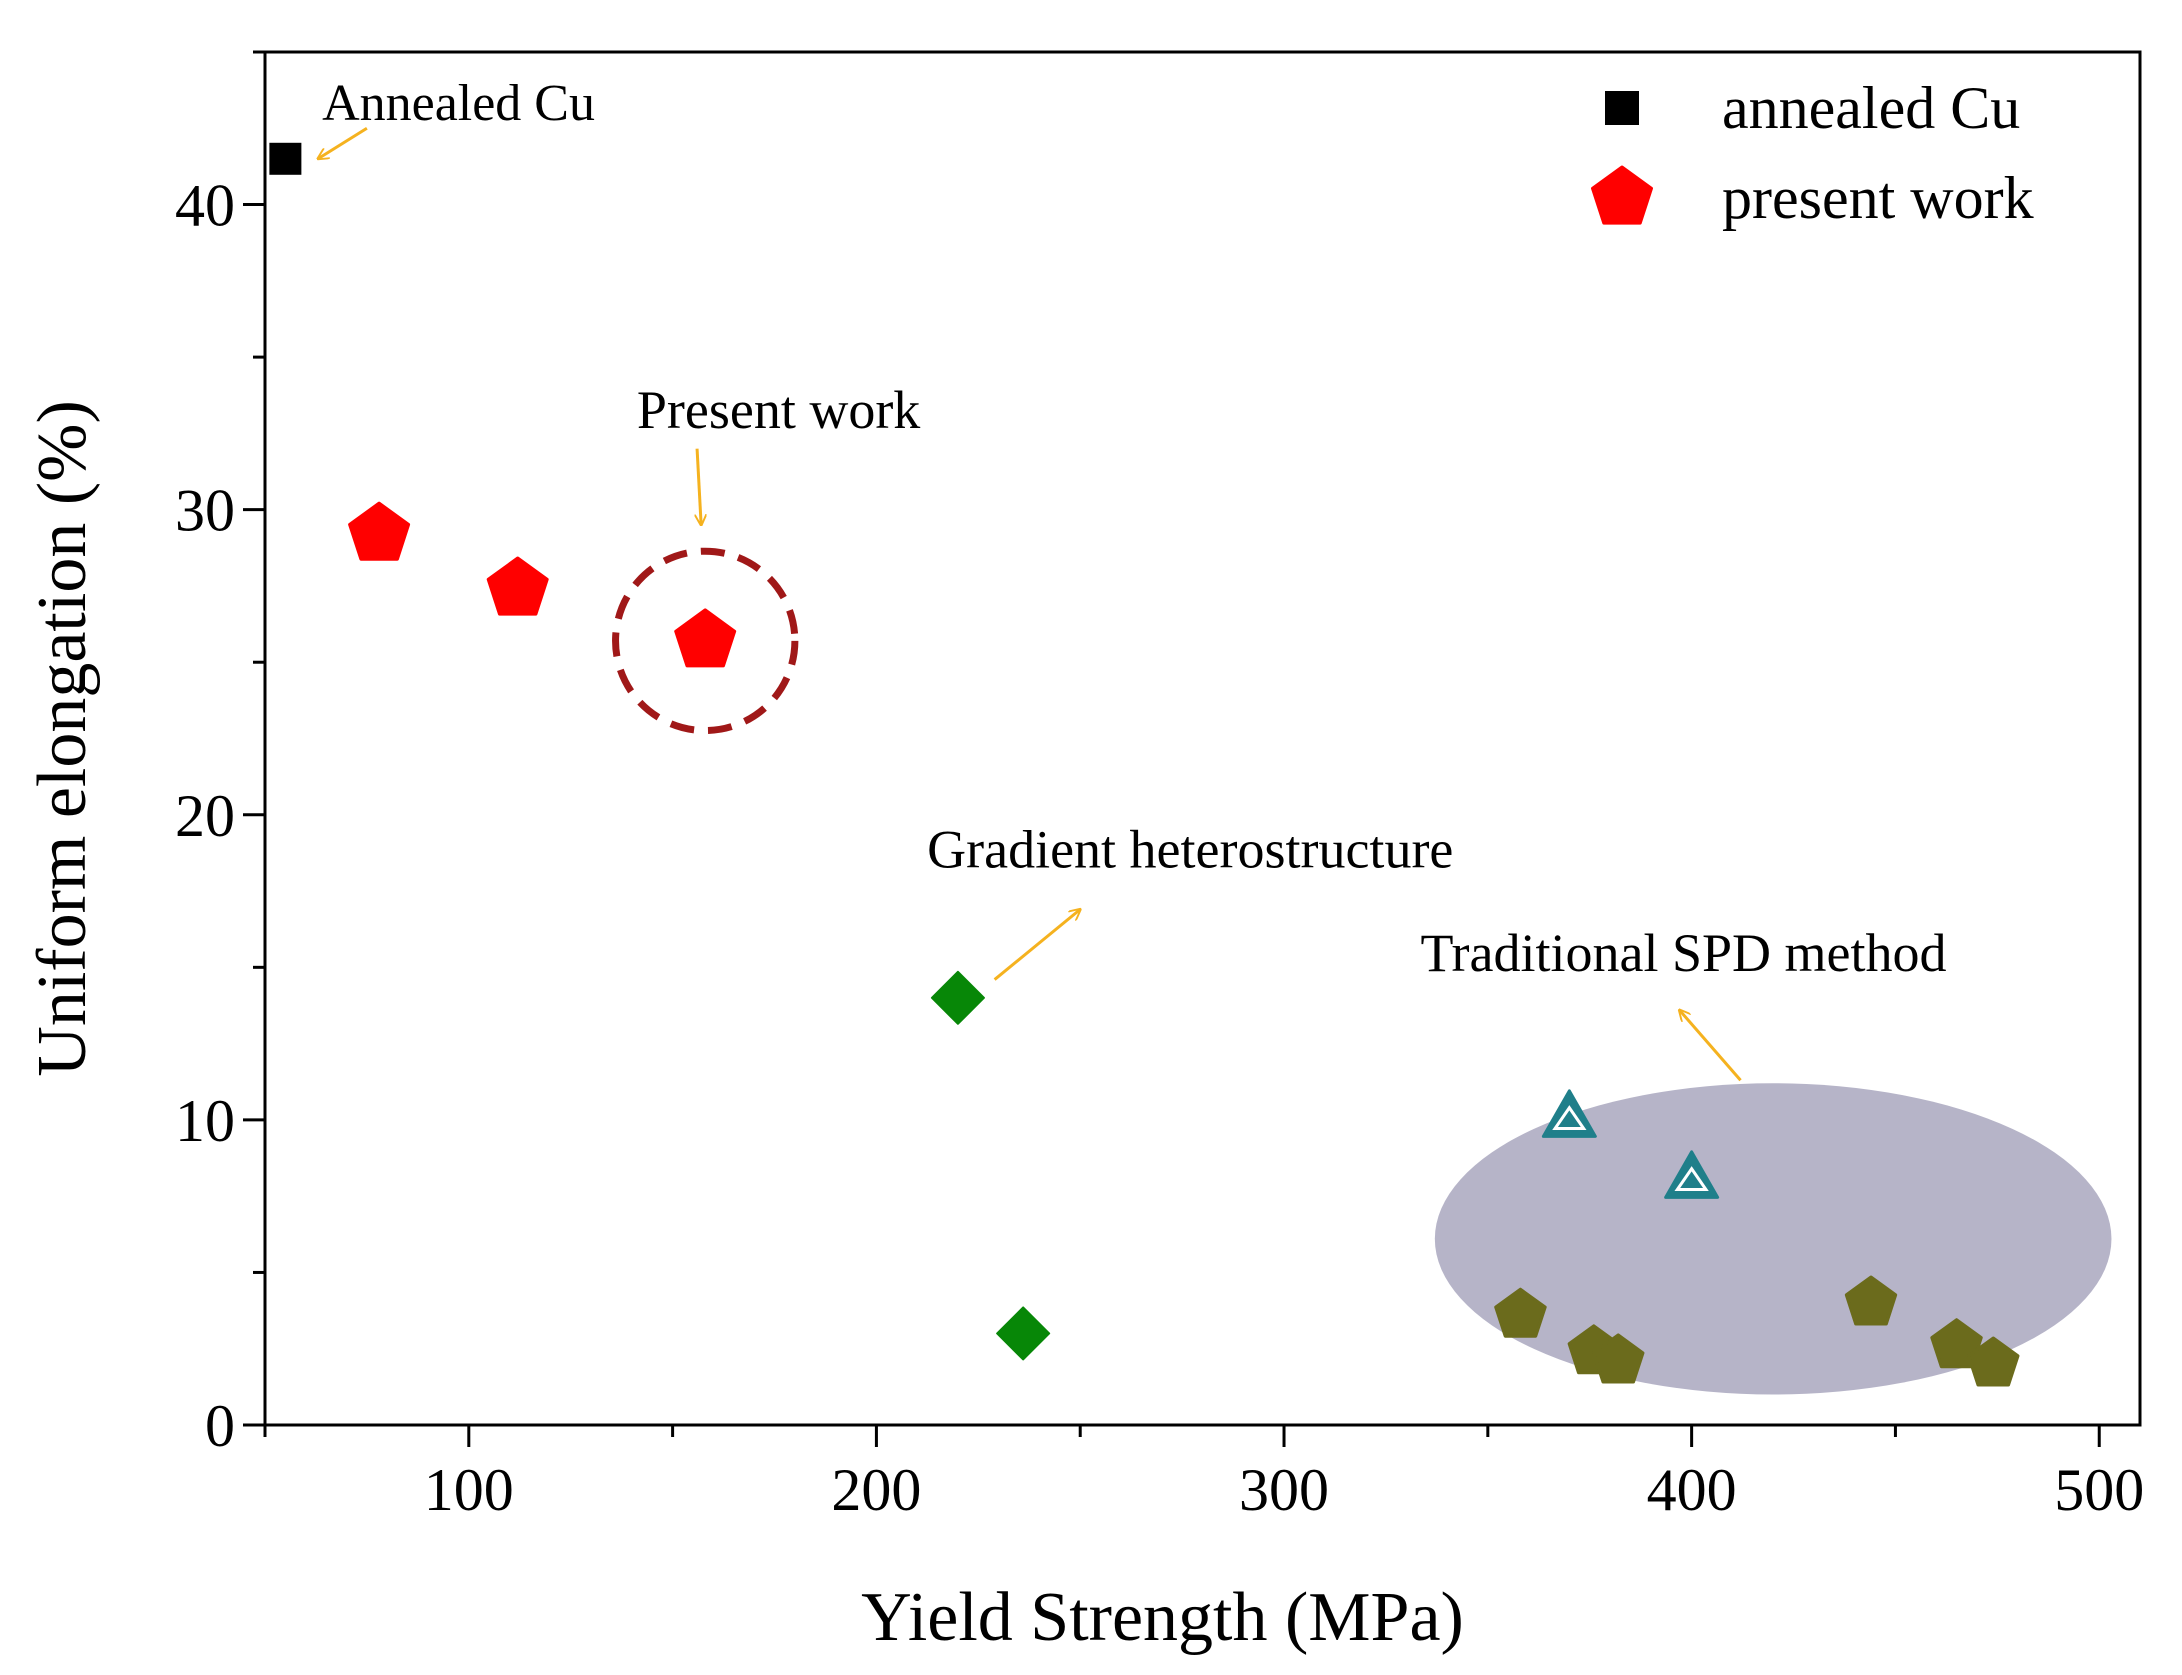  I want to click on traditional-spd-annotation-label: Traditional SPD method, so click(1683, 953).